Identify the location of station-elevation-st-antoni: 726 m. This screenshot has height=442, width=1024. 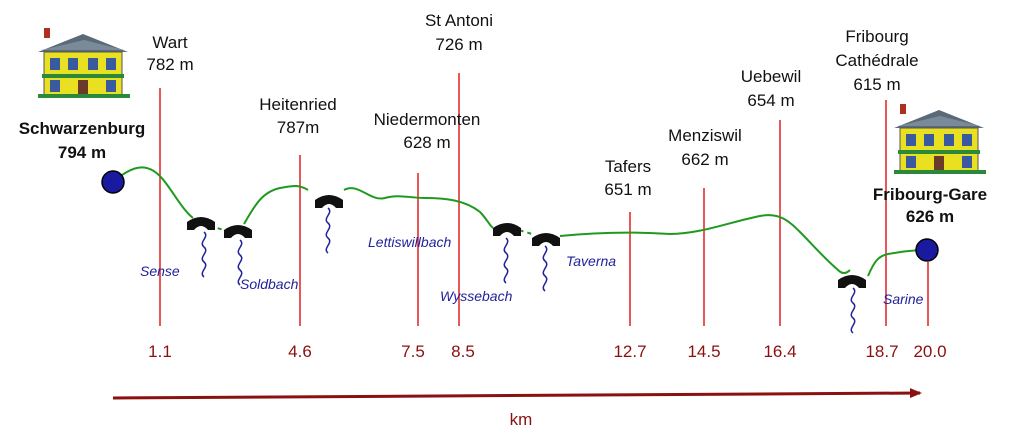
(458, 44).